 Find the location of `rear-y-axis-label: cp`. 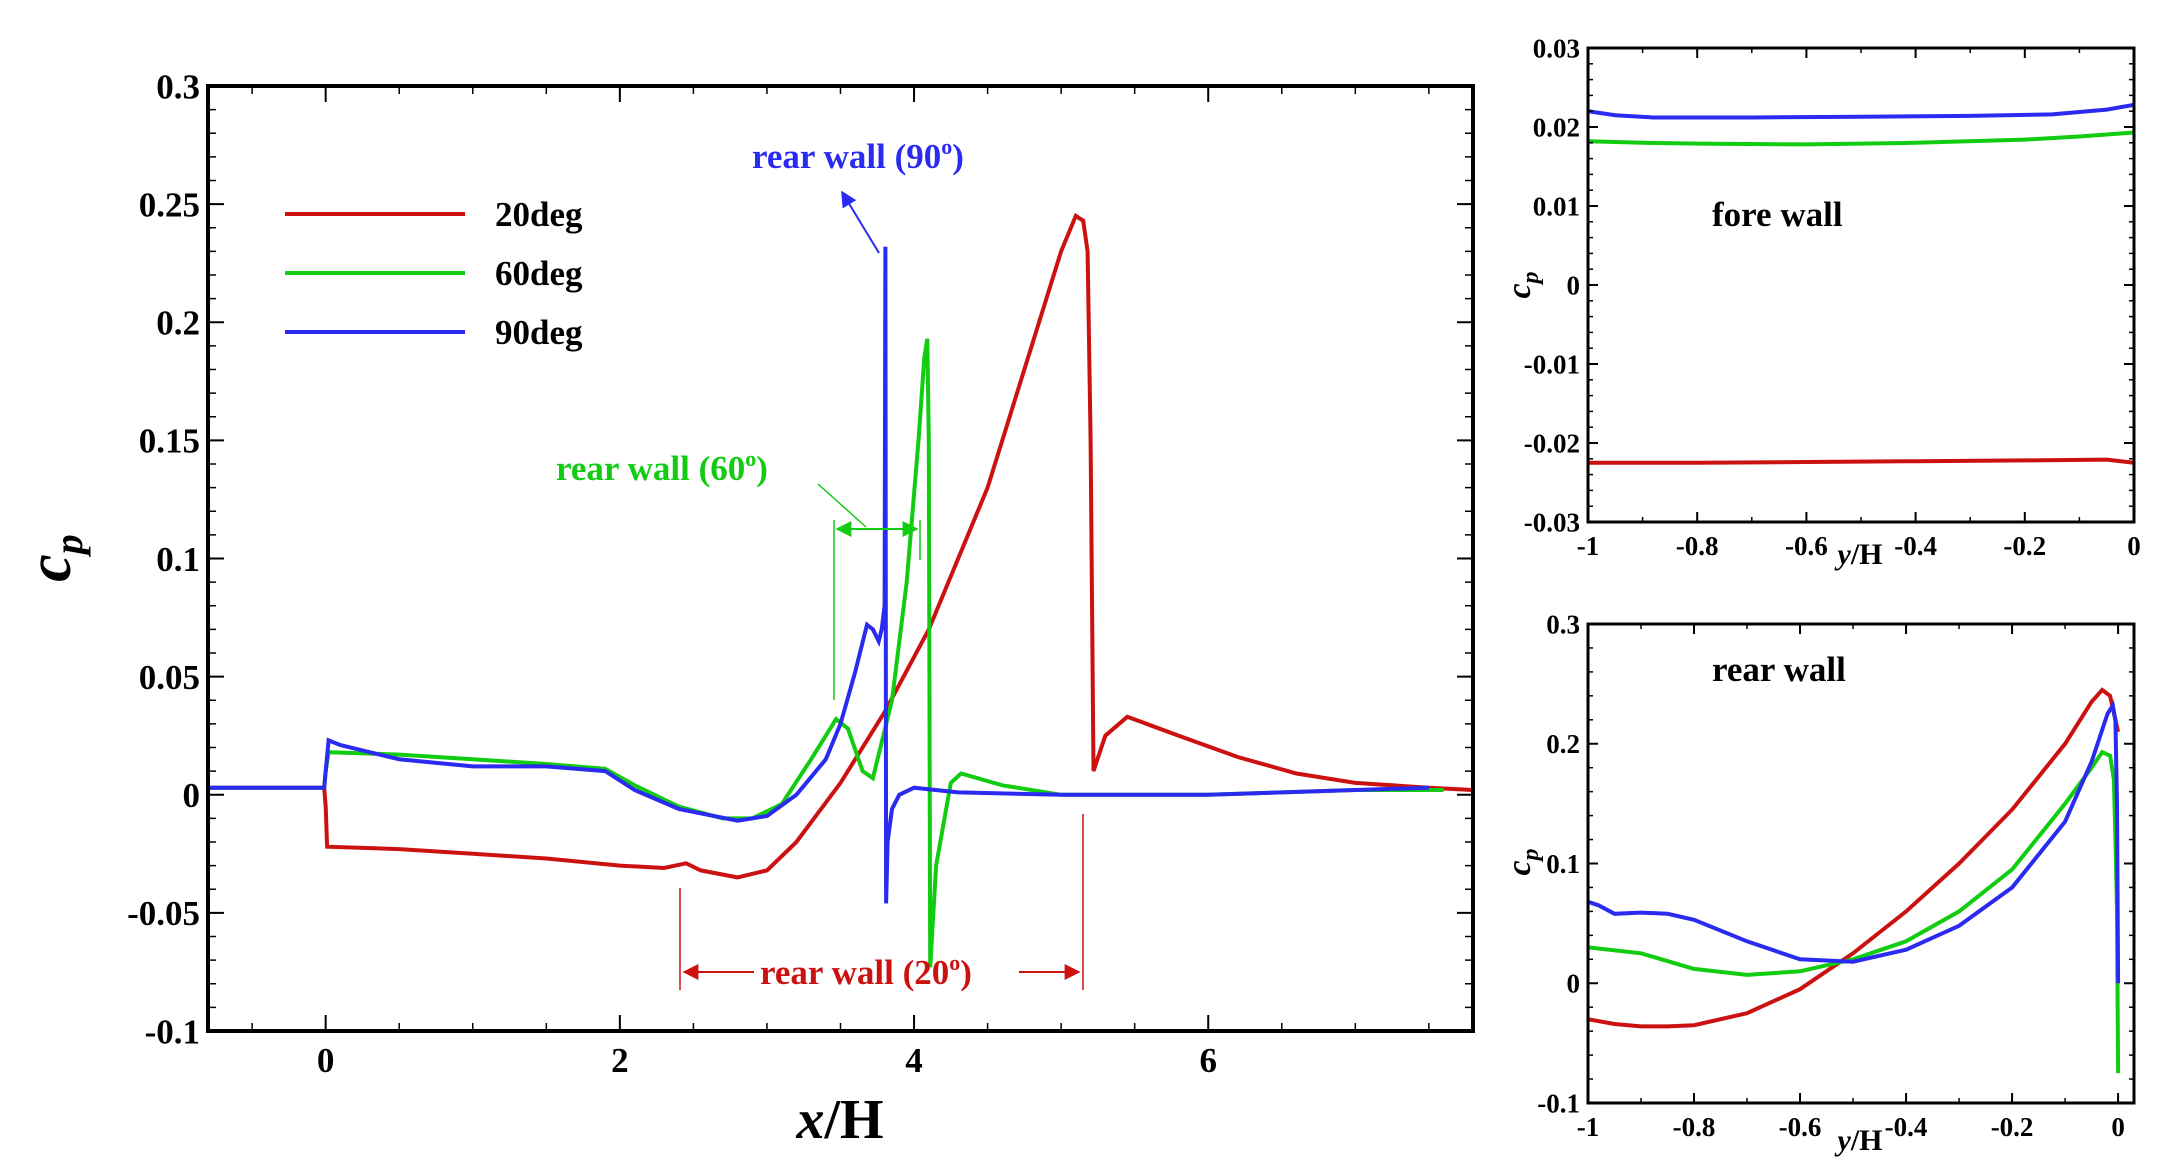

rear-y-axis-label: cp is located at coordinates (1522, 861).